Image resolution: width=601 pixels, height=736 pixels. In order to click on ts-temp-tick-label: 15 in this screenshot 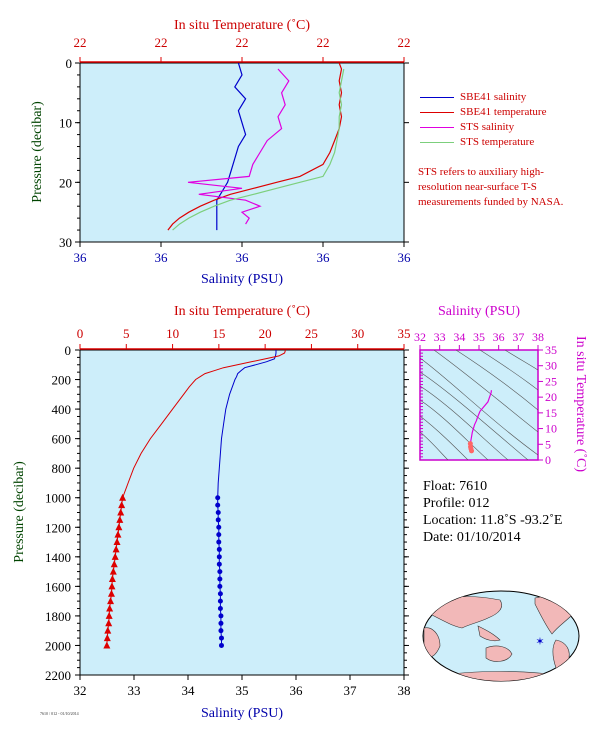, I will do `click(551, 413)`.